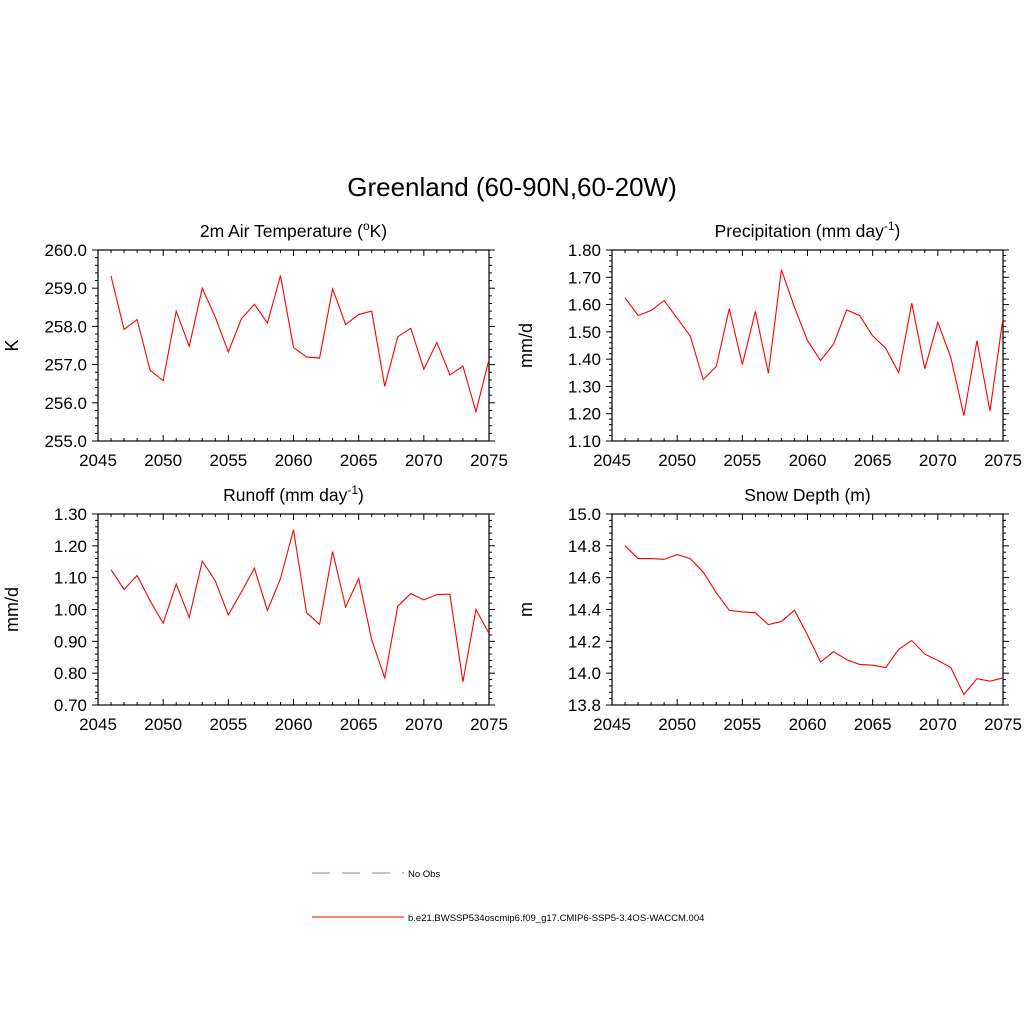  I want to click on y-tick-label: 13.8, so click(584, 705).